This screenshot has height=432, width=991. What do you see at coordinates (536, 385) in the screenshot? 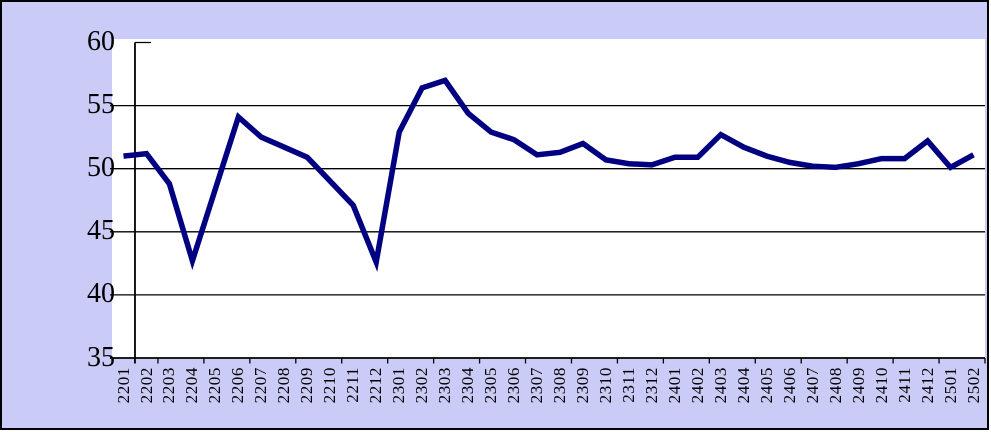
I see `x-axis-tick-label: 2307` at bounding box center [536, 385].